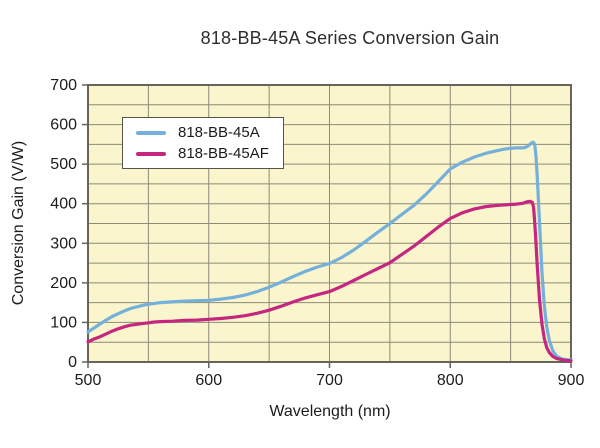 The height and width of the screenshot is (448, 600). What do you see at coordinates (219, 132) in the screenshot?
I see `legend-label: 818-BB-45A` at bounding box center [219, 132].